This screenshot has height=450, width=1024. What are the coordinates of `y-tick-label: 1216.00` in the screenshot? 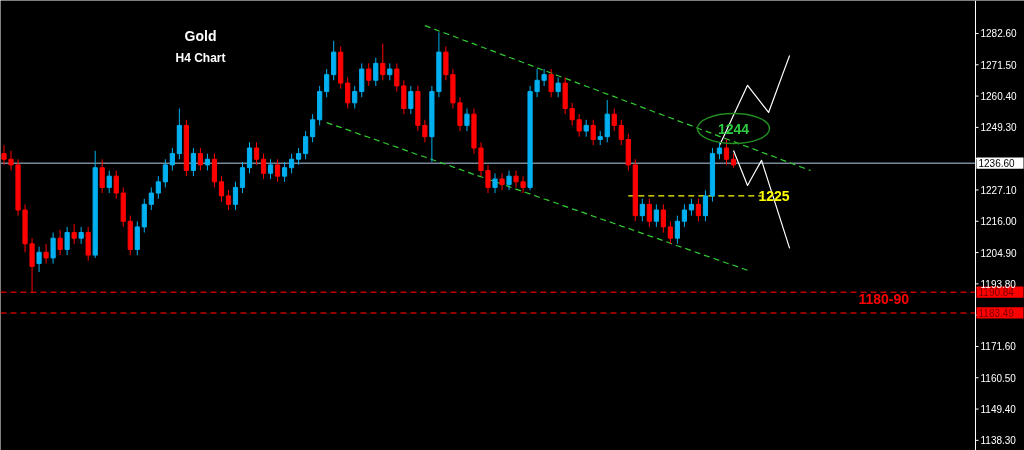 It's located at (999, 222).